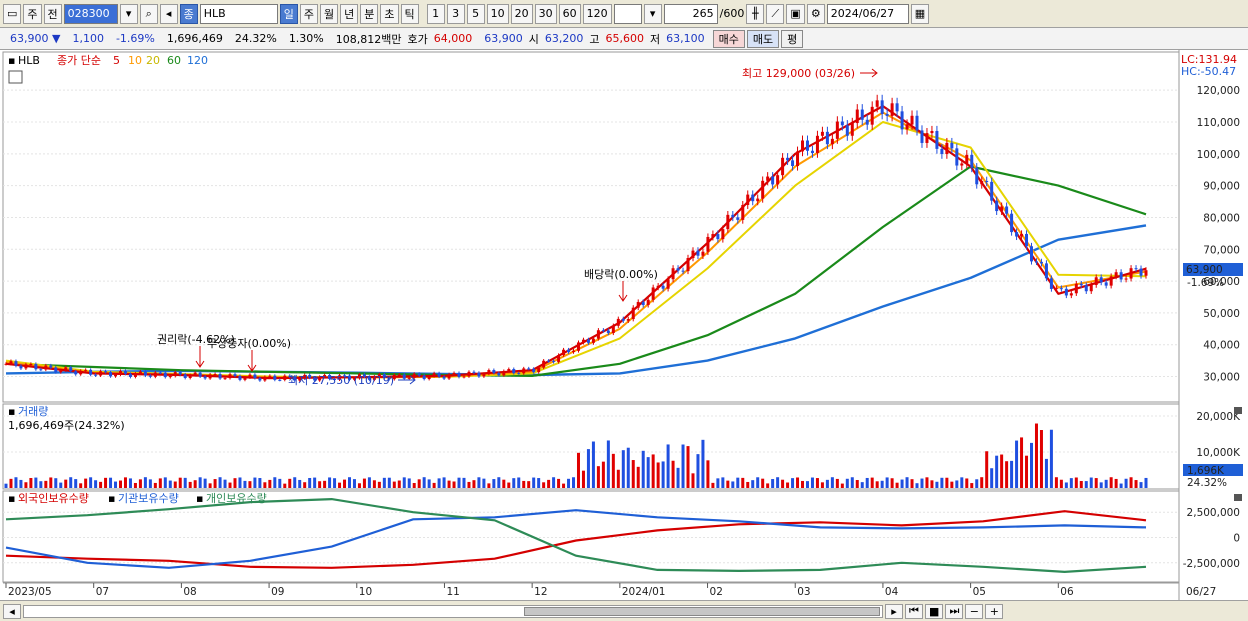 Image resolution: width=1248 pixels, height=621 pixels. Describe the element at coordinates (763, 38) in the screenshot. I see `sell-button: 매도` at that location.